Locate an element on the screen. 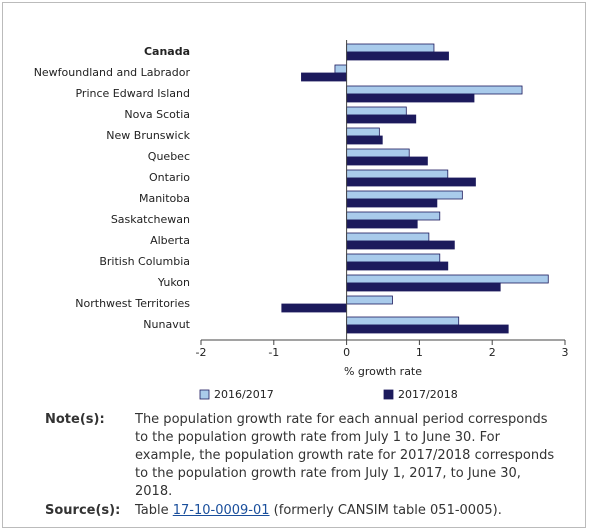 The height and width of the screenshot is (532, 592). category-label: Quebec is located at coordinates (169, 156).